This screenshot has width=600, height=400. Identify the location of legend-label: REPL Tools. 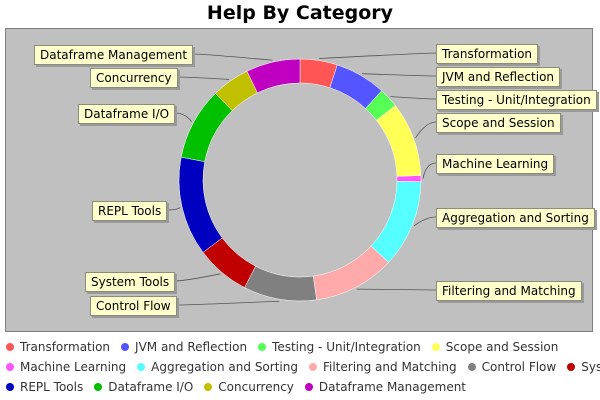
(52, 387).